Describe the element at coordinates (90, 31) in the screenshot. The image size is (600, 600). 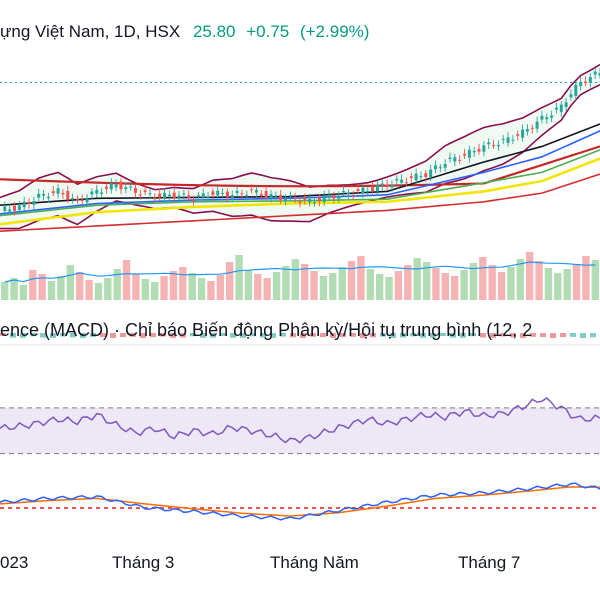
I see `symbol-title: ựng Việt Nam, 1D, HSX` at that location.